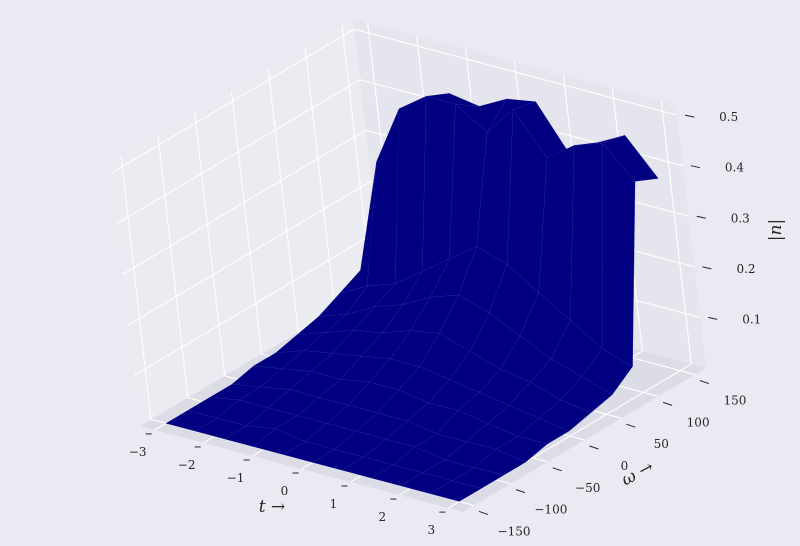 This screenshot has width=800, height=546. I want to click on y-tick-label: −150, so click(514, 531).